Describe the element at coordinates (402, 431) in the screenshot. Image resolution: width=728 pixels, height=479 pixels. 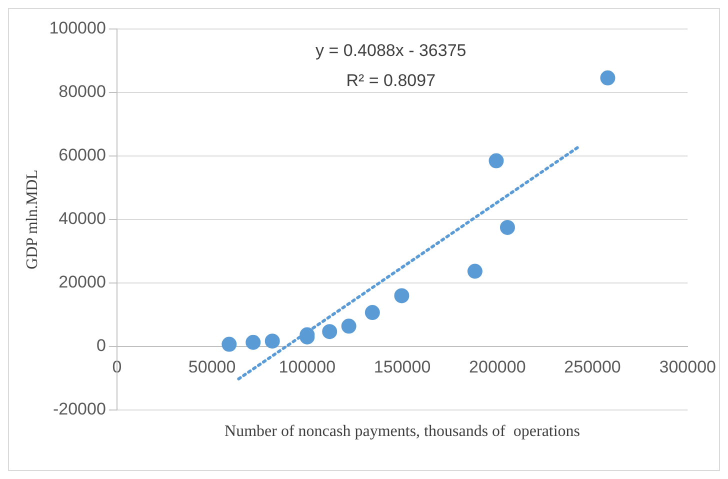
I see `x-axis-title: Number of noncash payments, thousands of operations` at that location.